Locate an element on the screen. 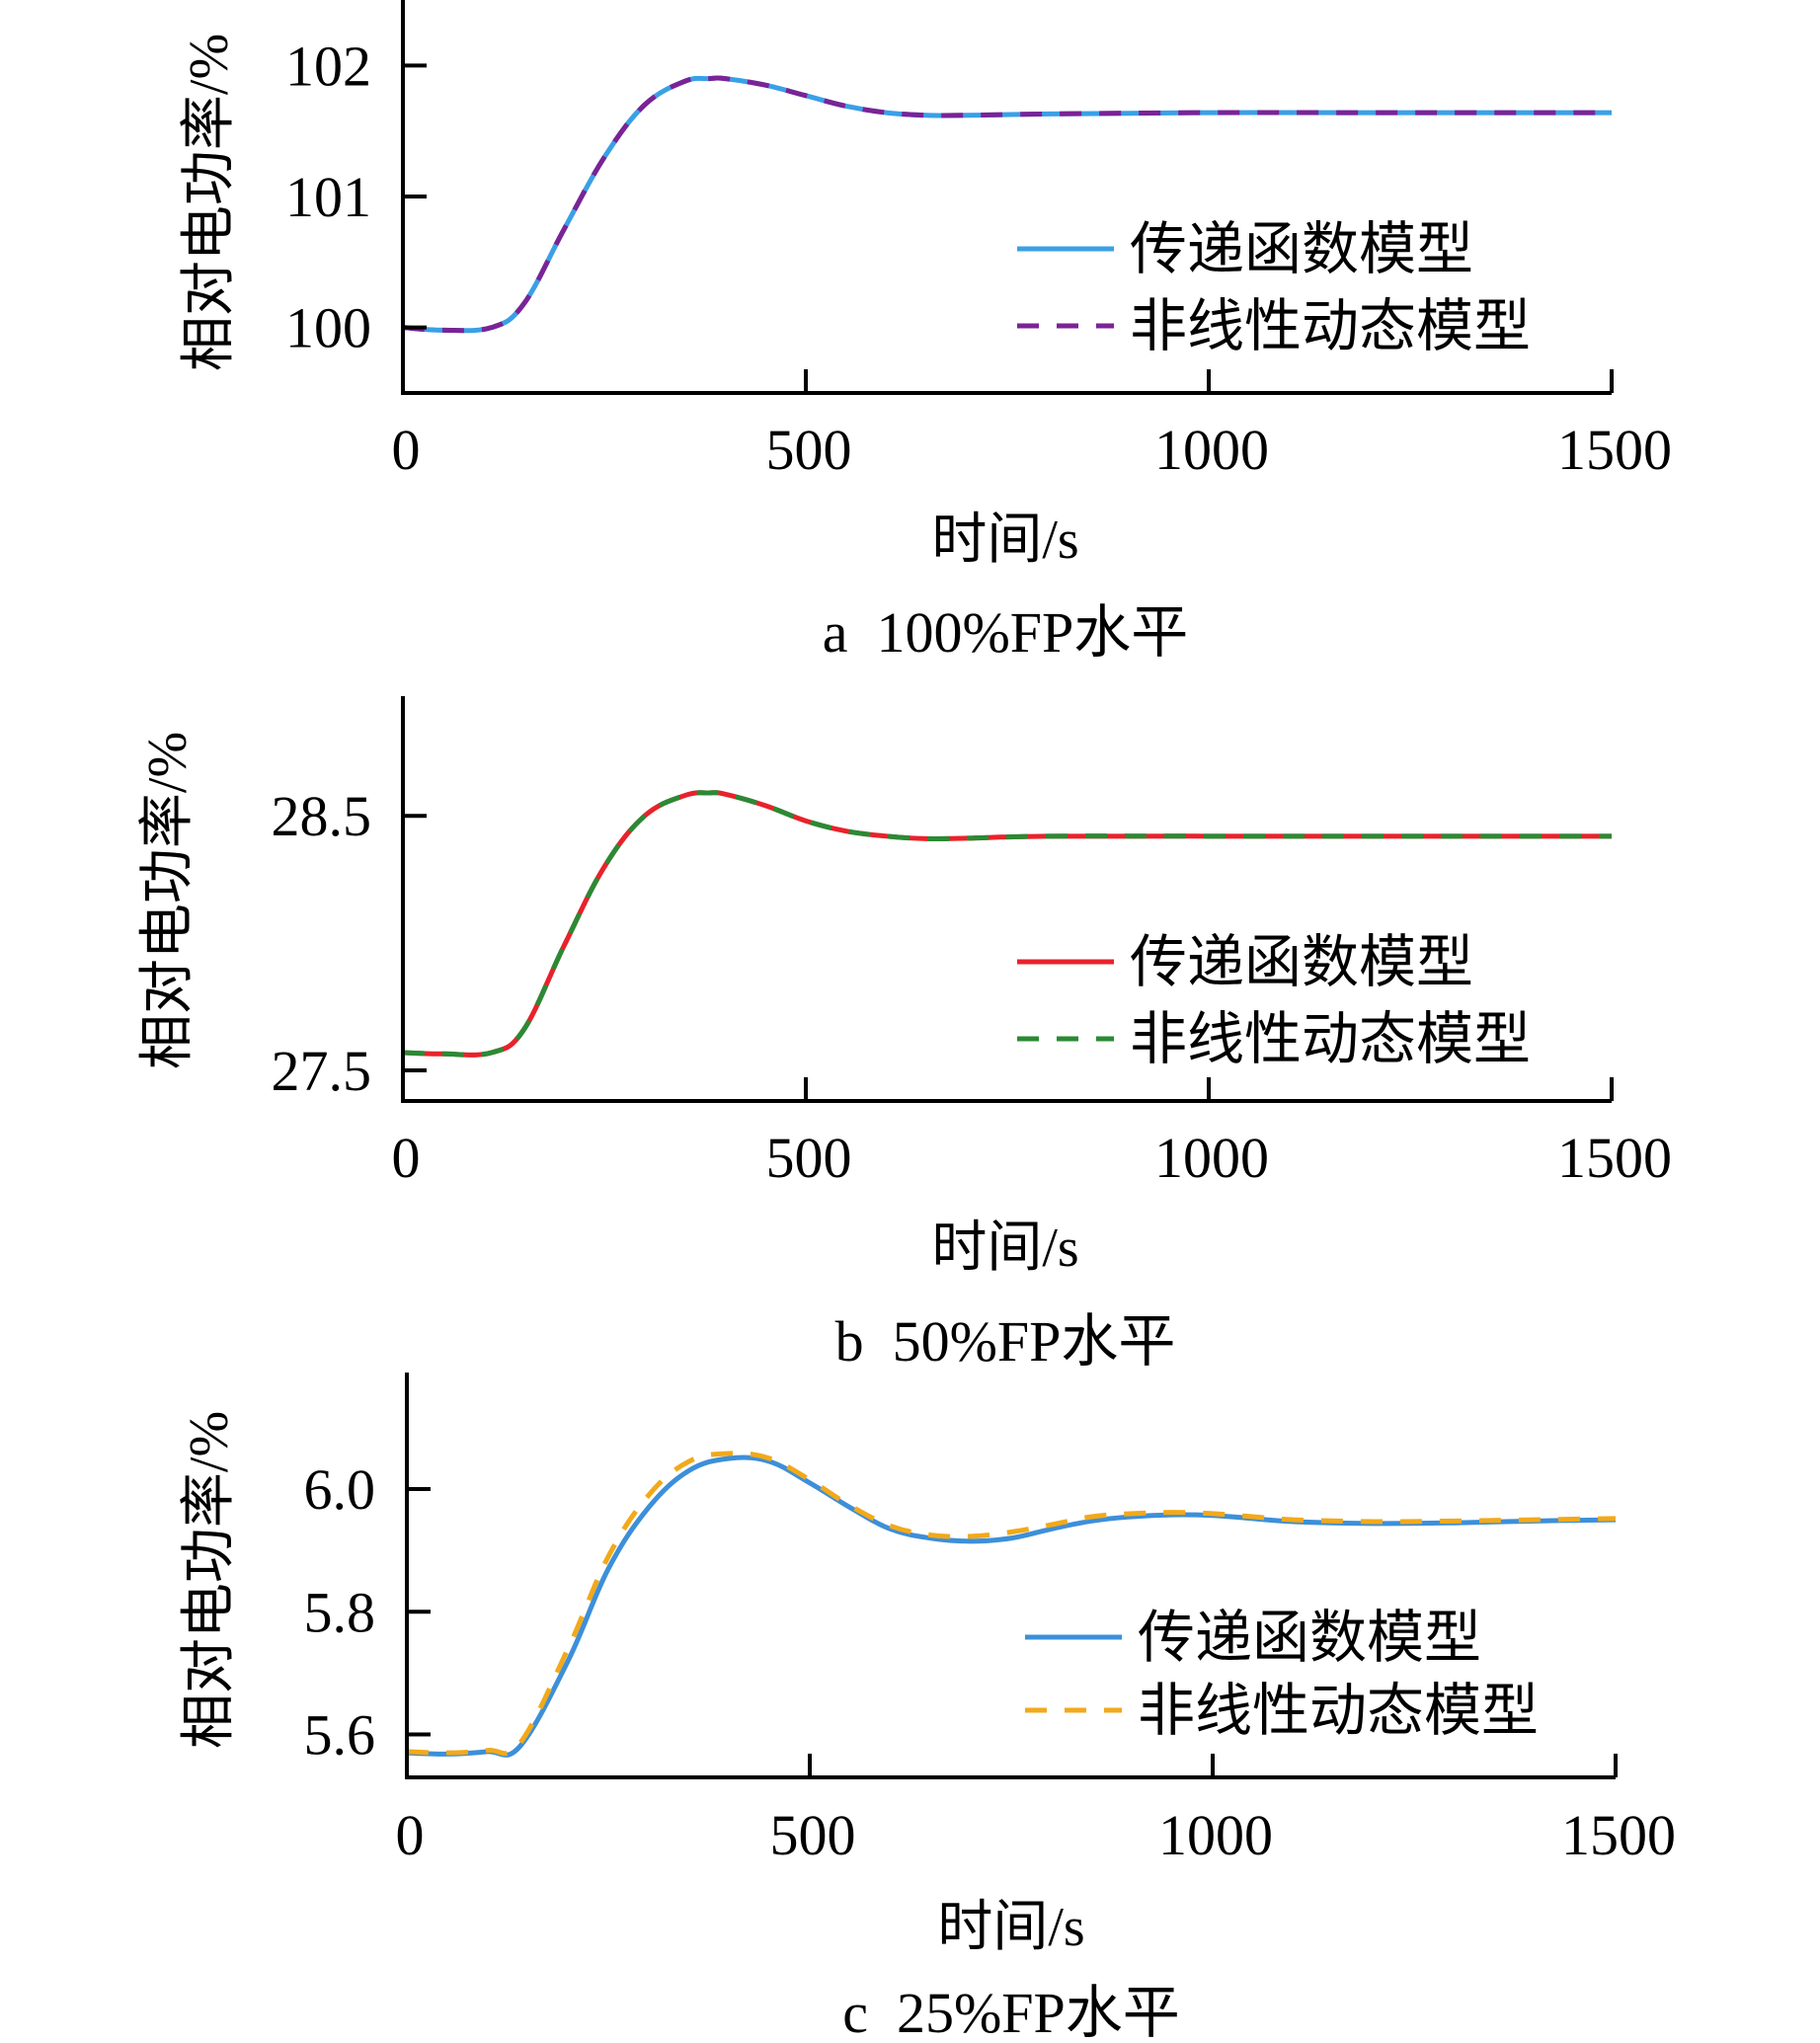  panel-caption: b 50%FP水平 is located at coordinates (1005, 1341).